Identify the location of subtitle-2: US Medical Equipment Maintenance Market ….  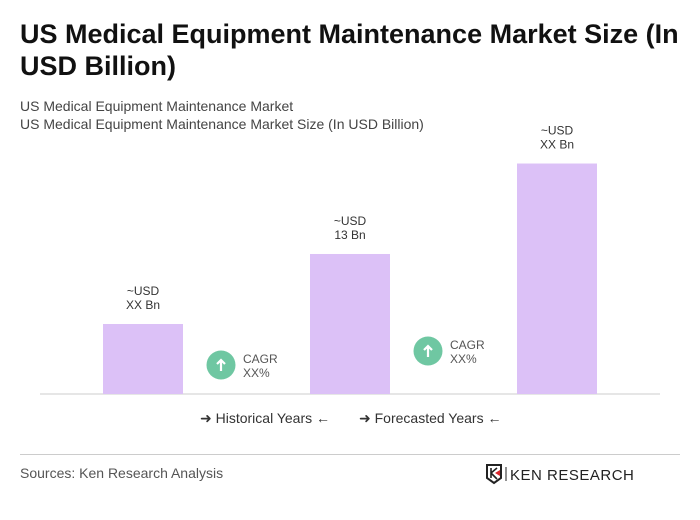
(222, 124).